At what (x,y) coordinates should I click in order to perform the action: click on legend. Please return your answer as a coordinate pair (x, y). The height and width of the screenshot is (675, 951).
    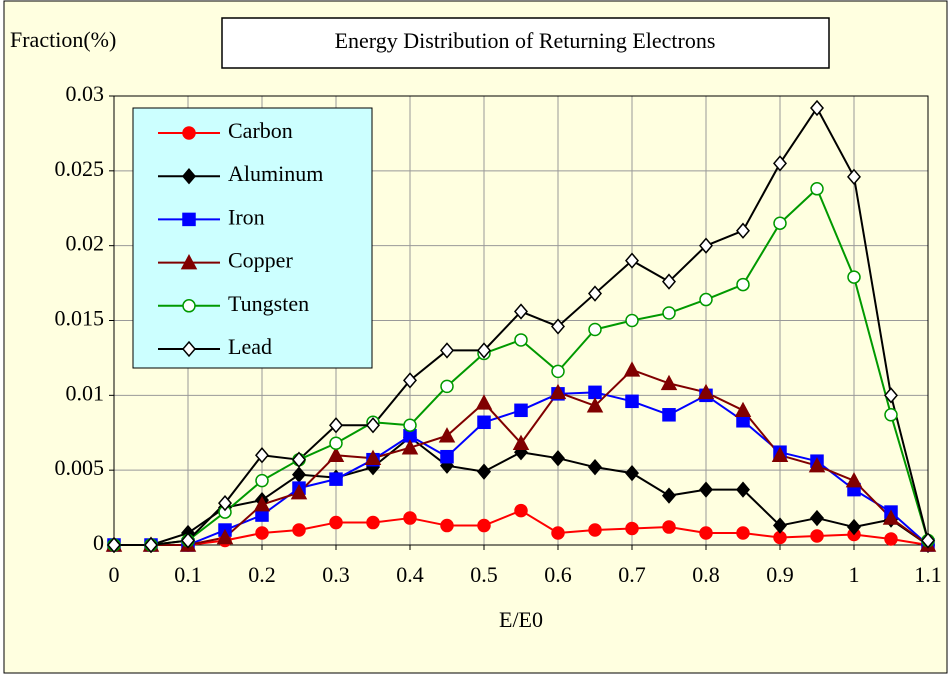
    Looking at the image, I should click on (252, 238).